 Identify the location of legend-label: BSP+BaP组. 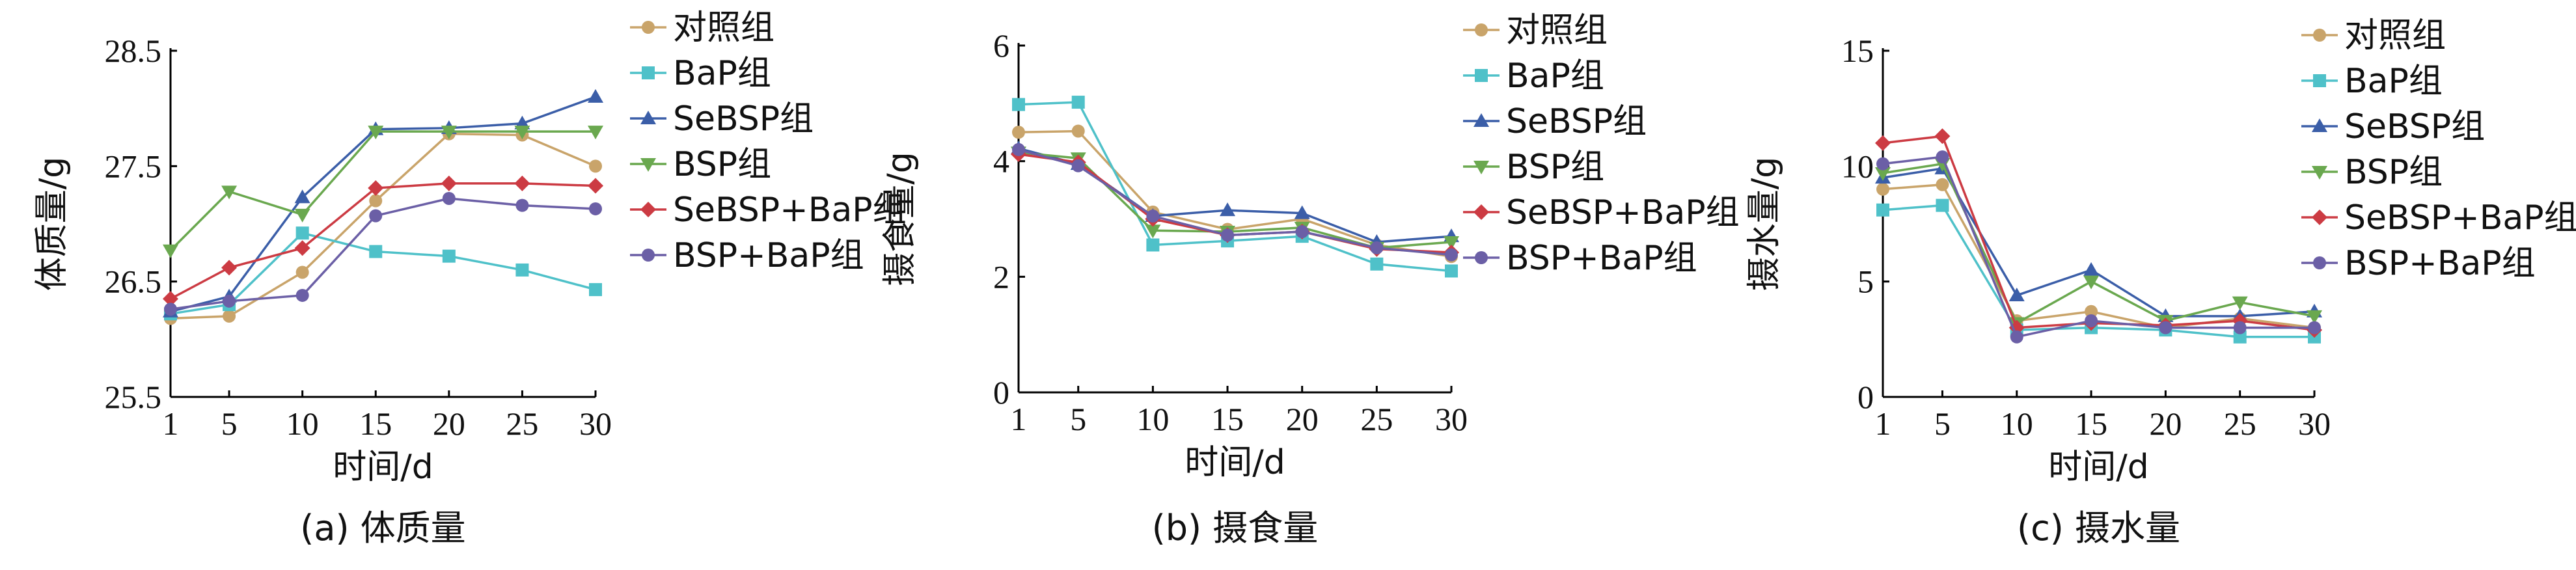
(768, 255).